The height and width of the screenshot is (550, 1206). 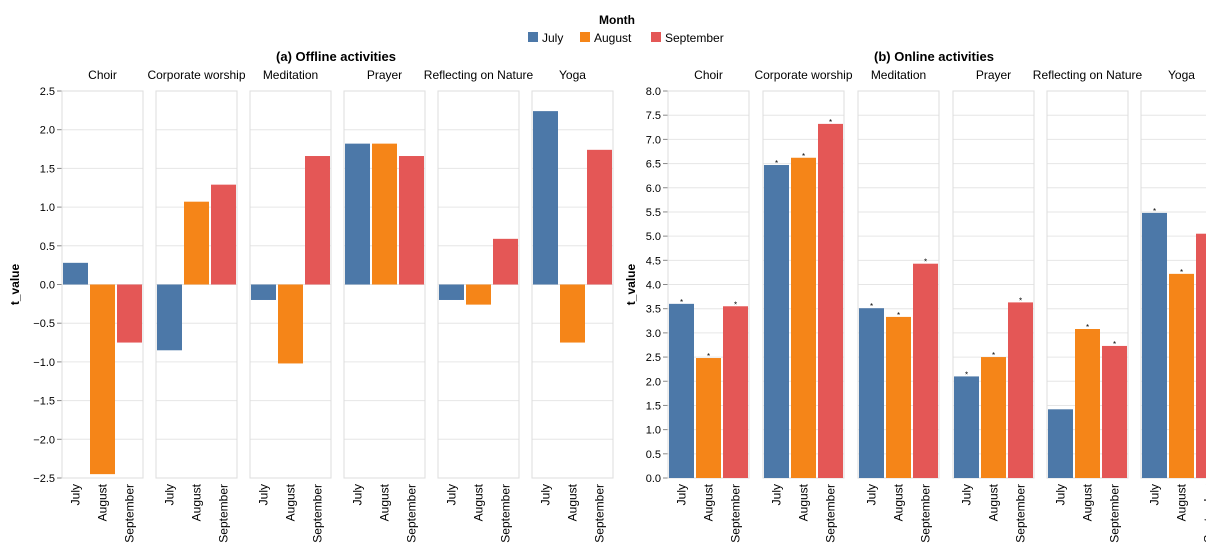 What do you see at coordinates (1181, 75) in the screenshot?
I see `facet-label: Yoga` at bounding box center [1181, 75].